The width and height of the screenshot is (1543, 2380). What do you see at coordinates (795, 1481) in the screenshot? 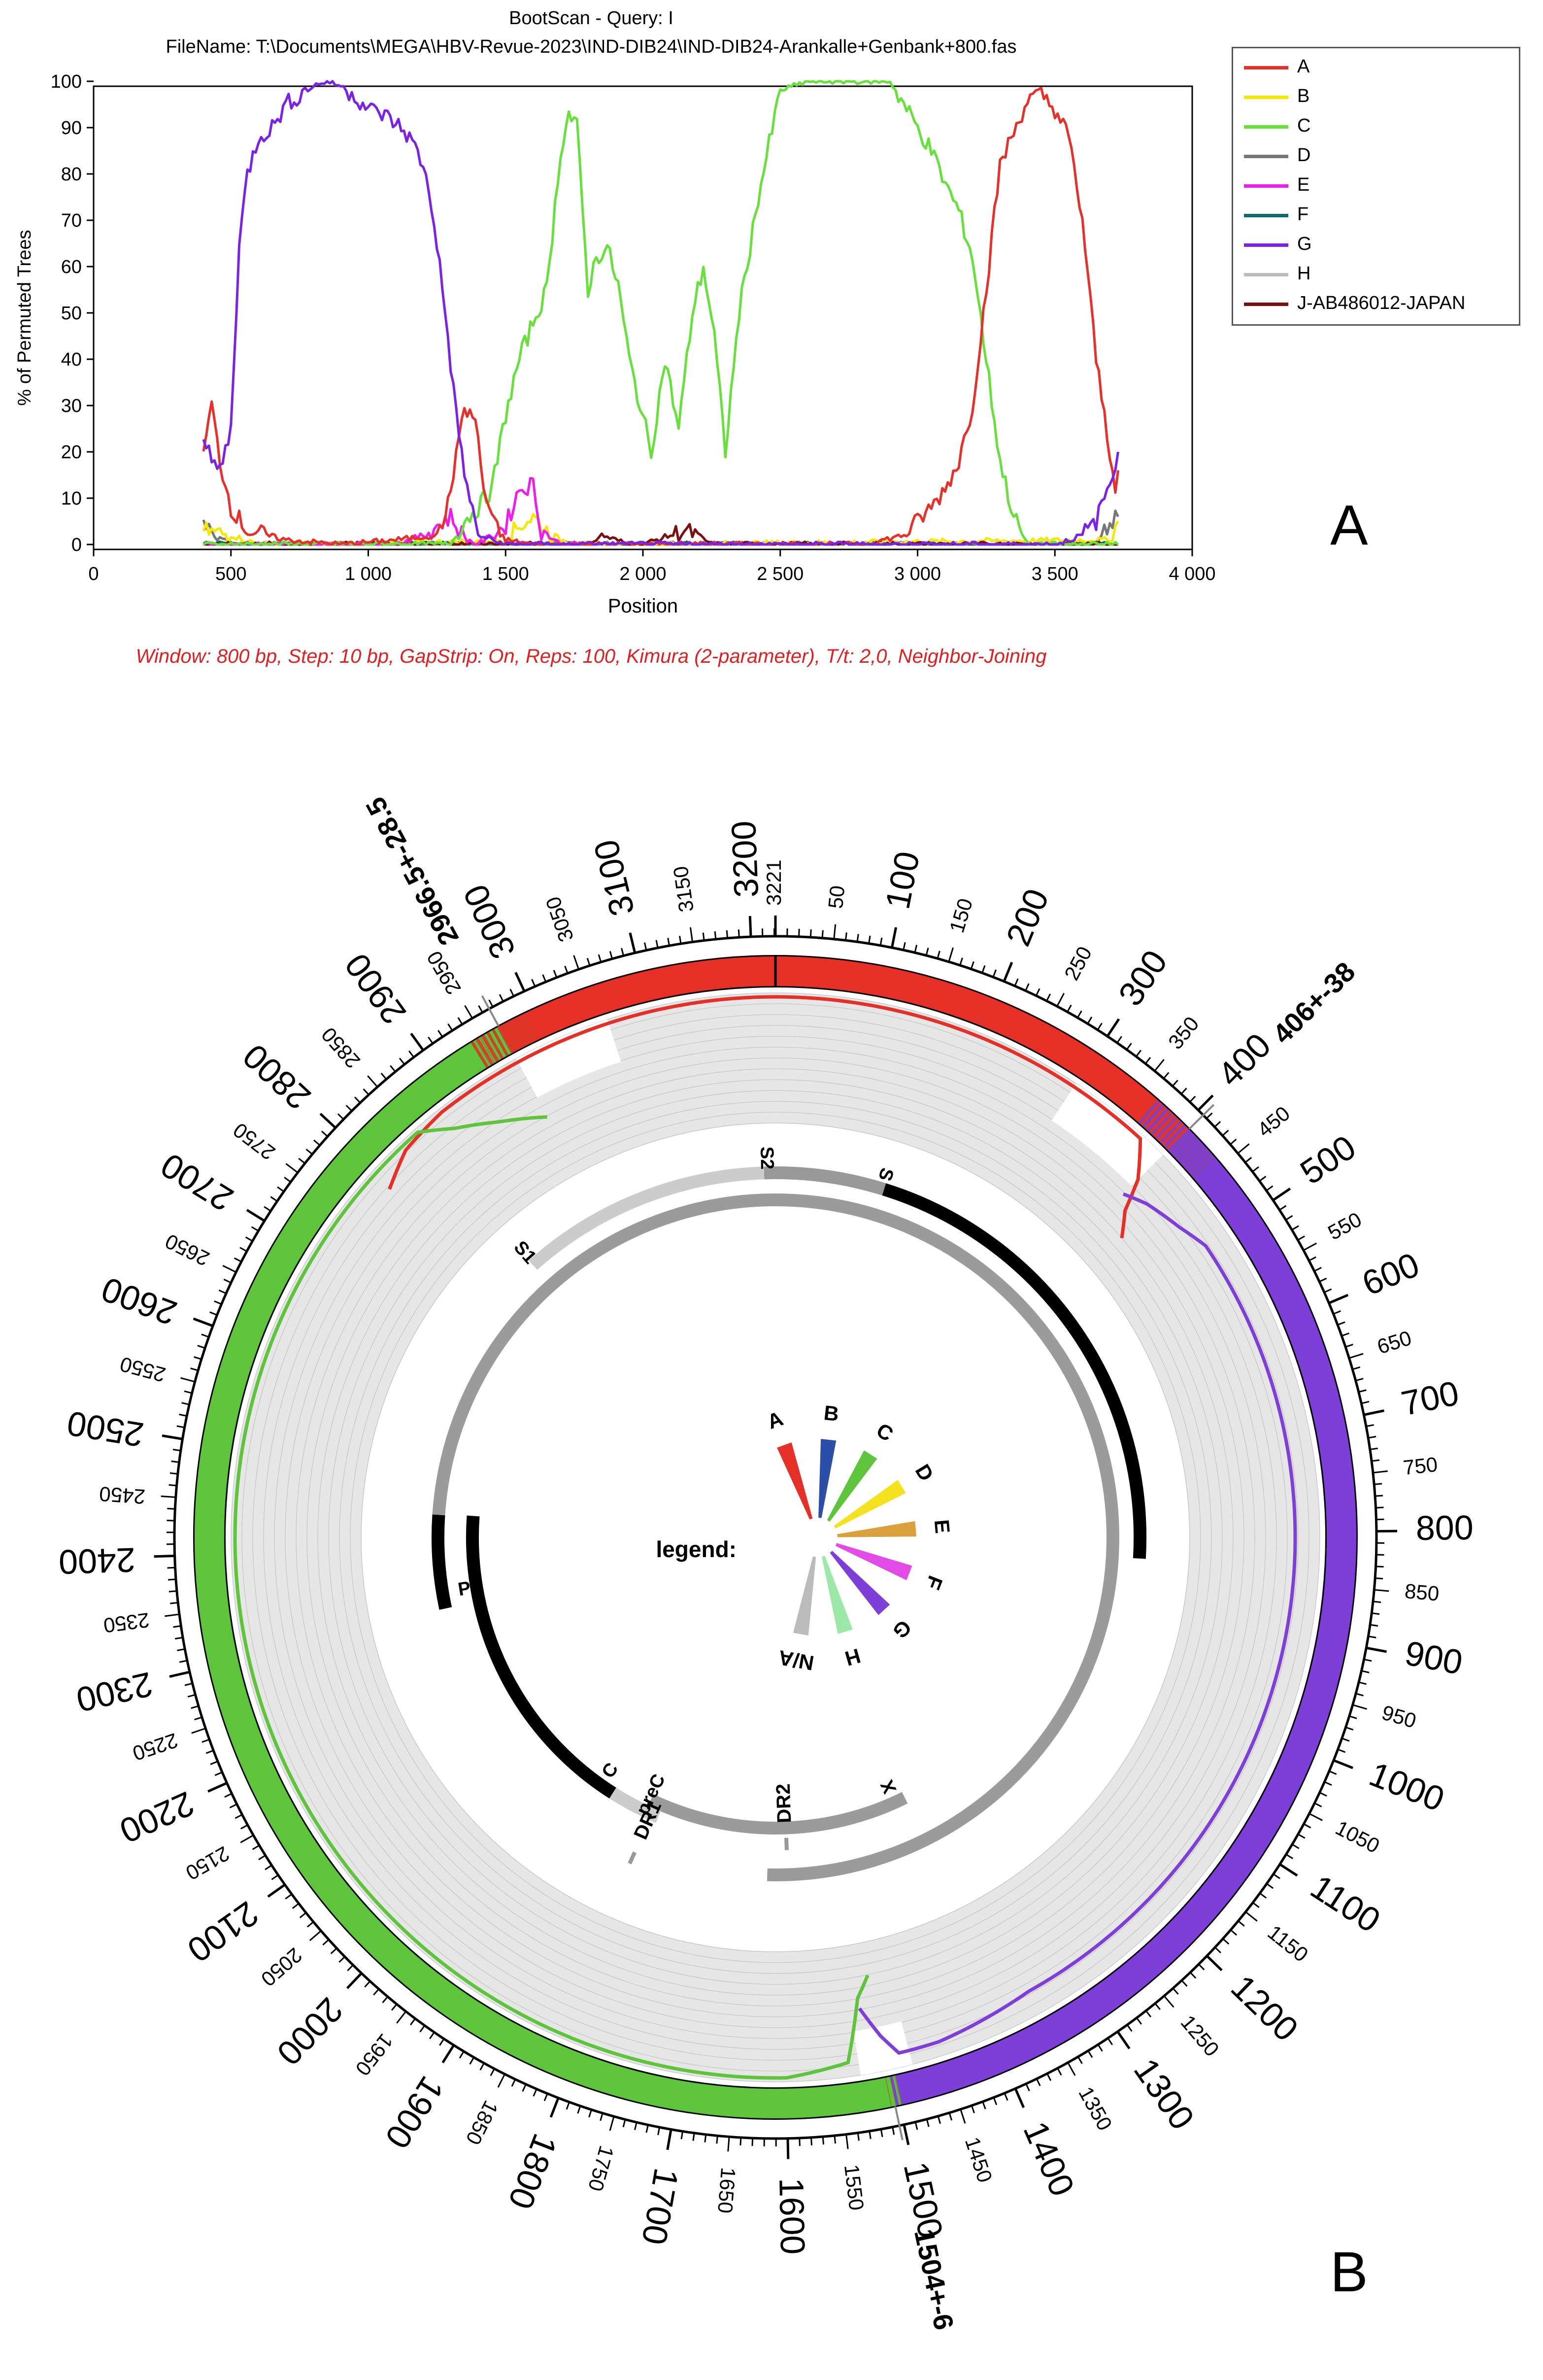
I see `legend-wedge-a` at bounding box center [795, 1481].